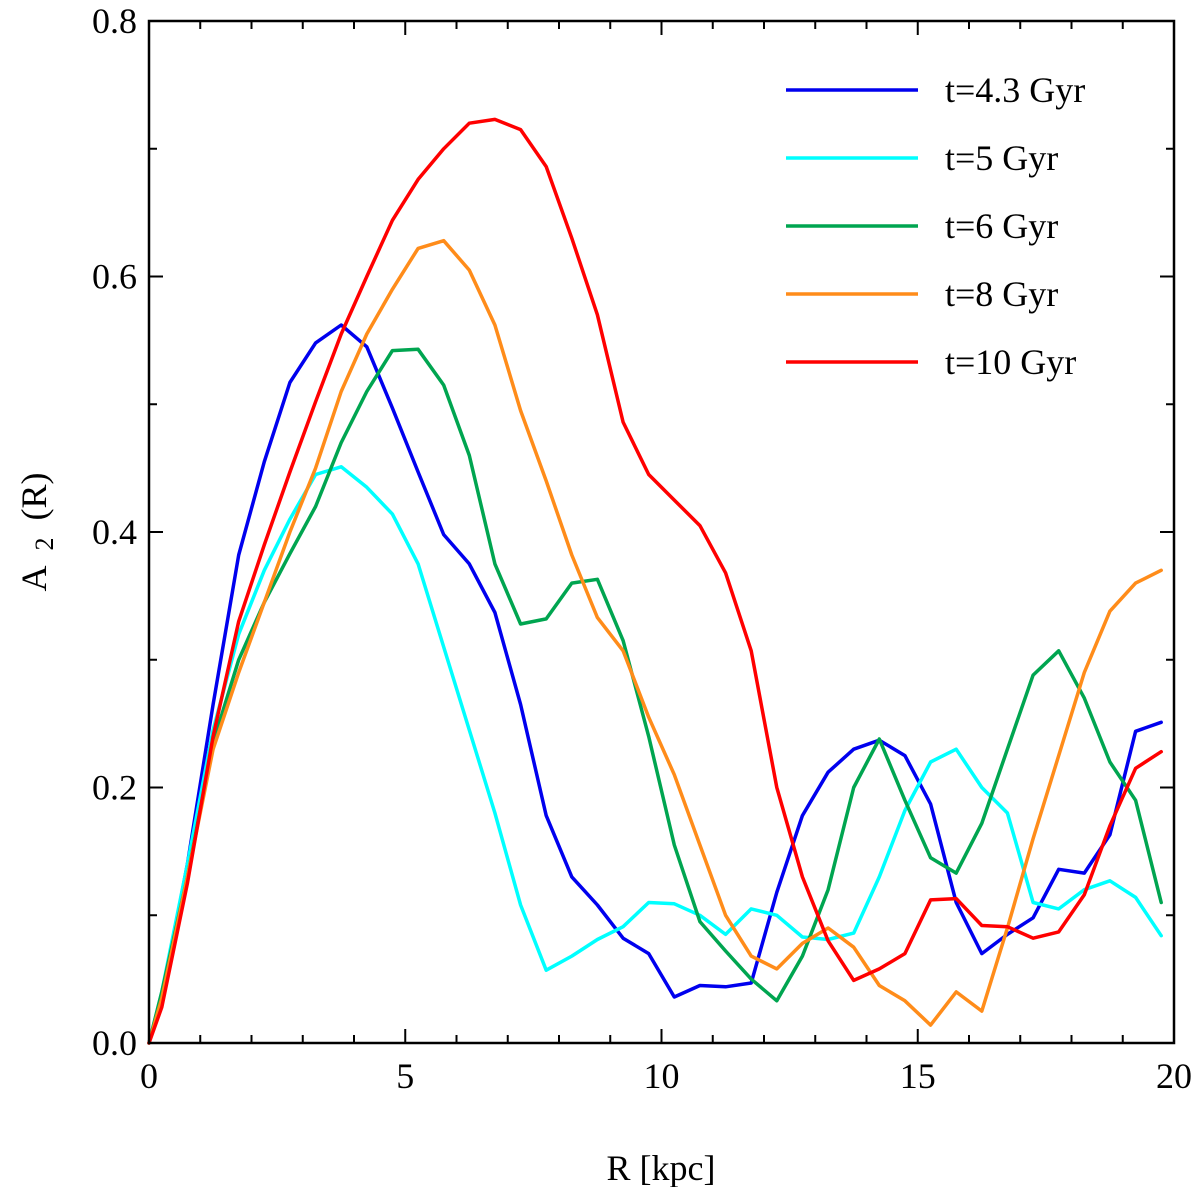 Image resolution: width=1200 pixels, height=1187 pixels. What do you see at coordinates (1174, 1076) in the screenshot?
I see `x-tick-label: 20` at bounding box center [1174, 1076].